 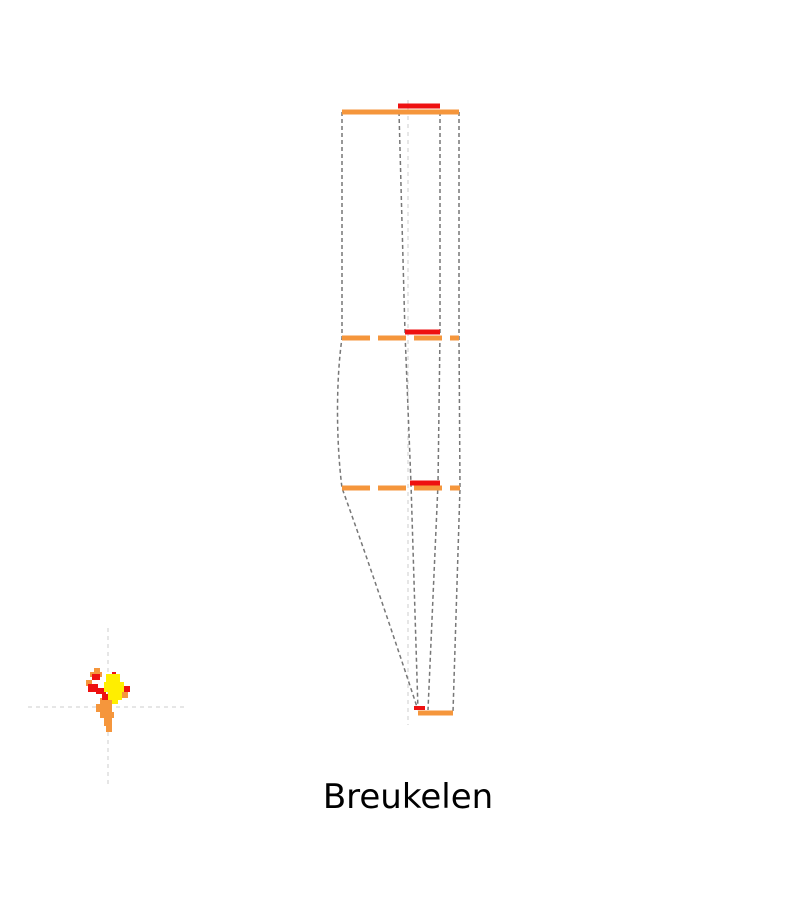 What do you see at coordinates (400, 335) in the screenshot?
I see `level-middle` at bounding box center [400, 335].